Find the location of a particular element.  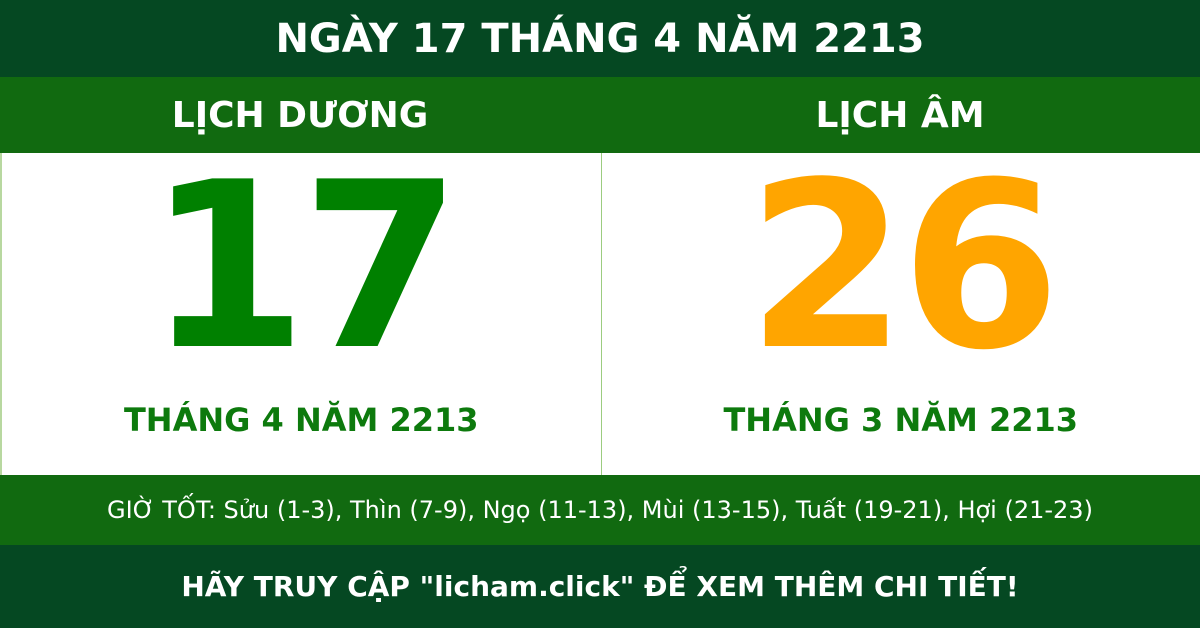

page-title: NGÀY 17 THÁNG 4 NĂM 2213 is located at coordinates (600, 38).